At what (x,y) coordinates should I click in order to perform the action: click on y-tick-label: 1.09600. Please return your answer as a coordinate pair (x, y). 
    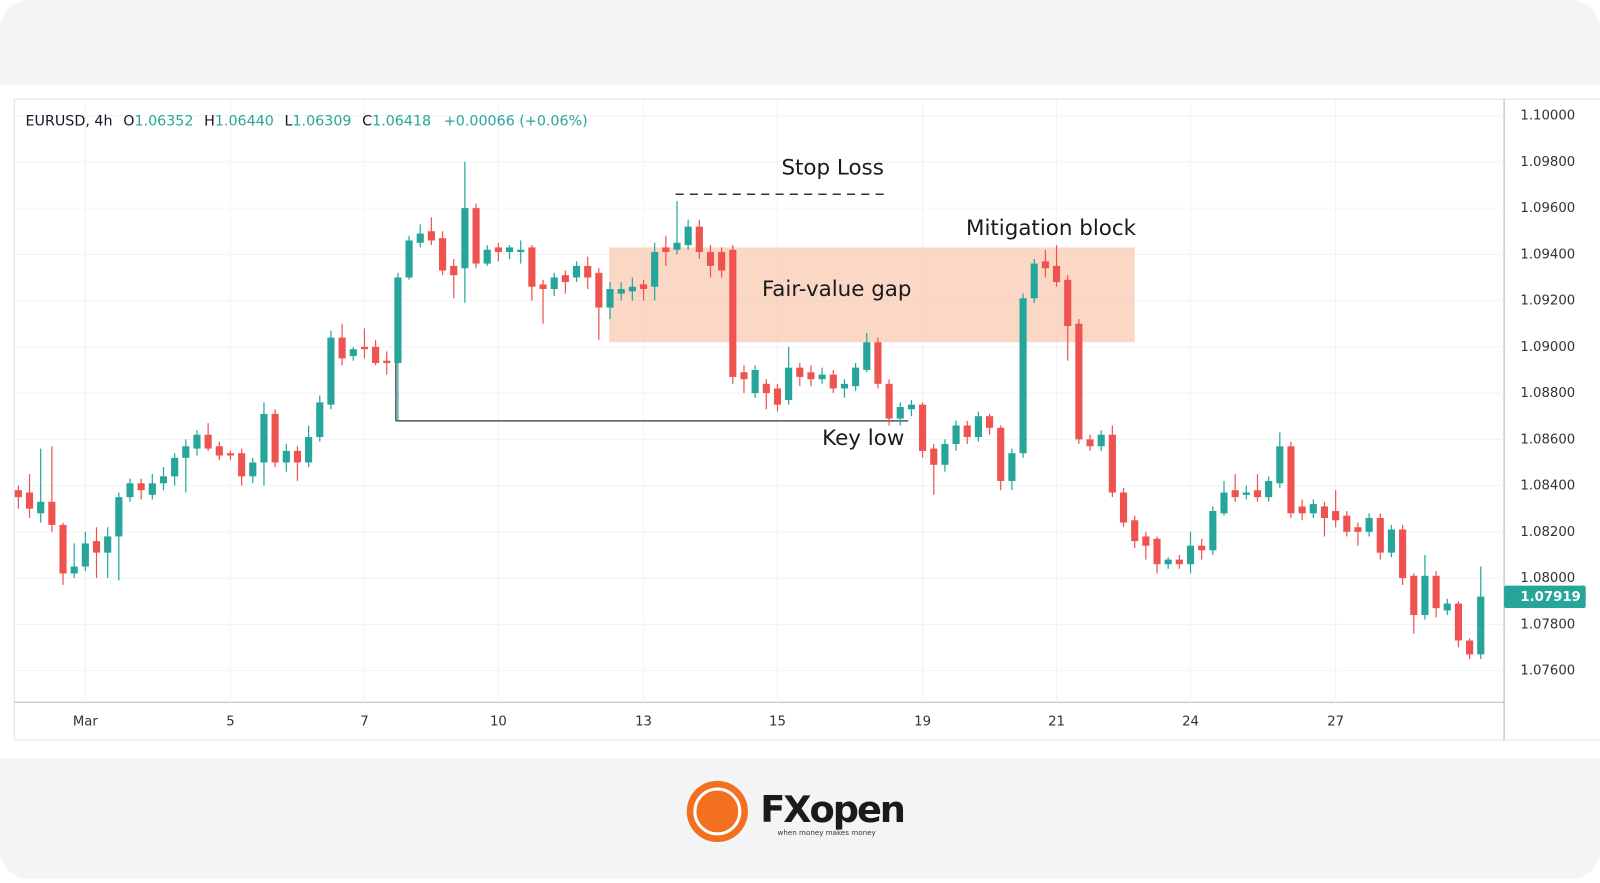
    Looking at the image, I should click on (1547, 208).